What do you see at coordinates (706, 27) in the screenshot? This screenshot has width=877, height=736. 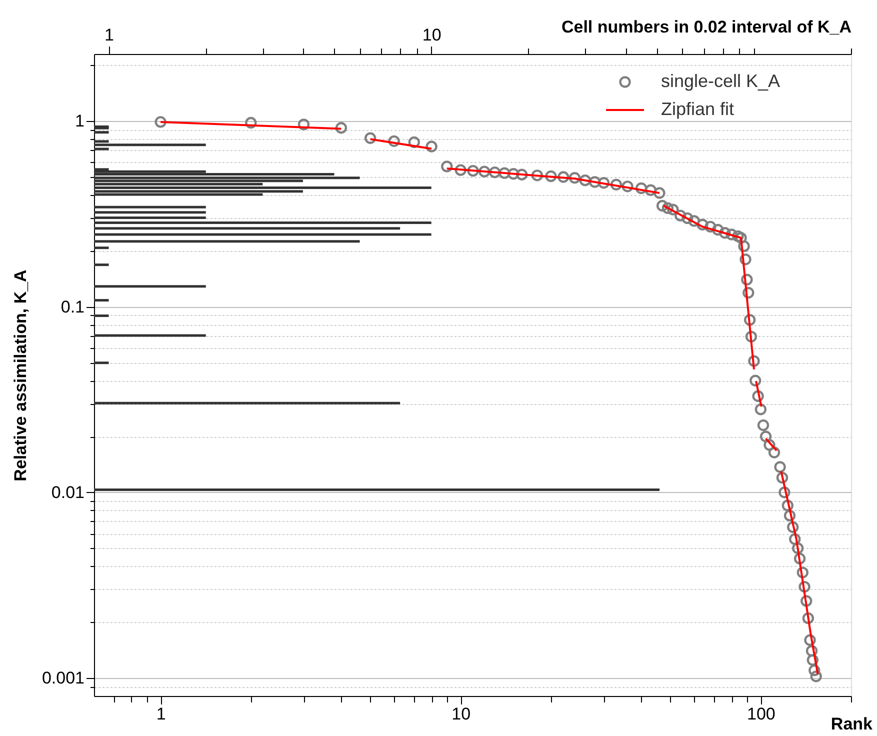 I see `x-axis-title: Cell numbers in 0.02 interval of K_A` at bounding box center [706, 27].